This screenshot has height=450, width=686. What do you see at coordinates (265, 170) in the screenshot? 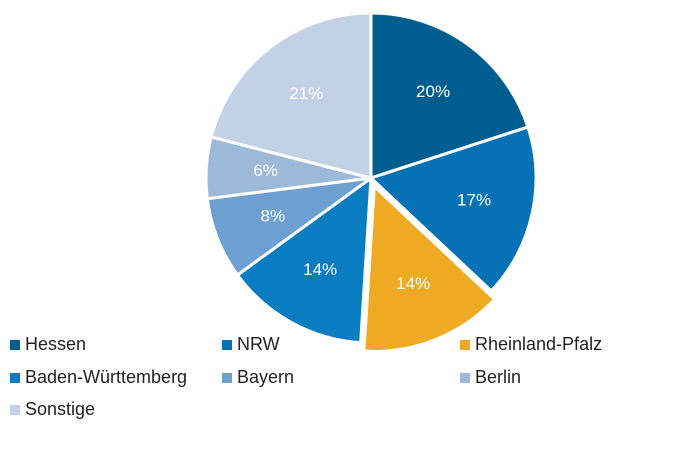
I see `data-label: 6%` at bounding box center [265, 170].